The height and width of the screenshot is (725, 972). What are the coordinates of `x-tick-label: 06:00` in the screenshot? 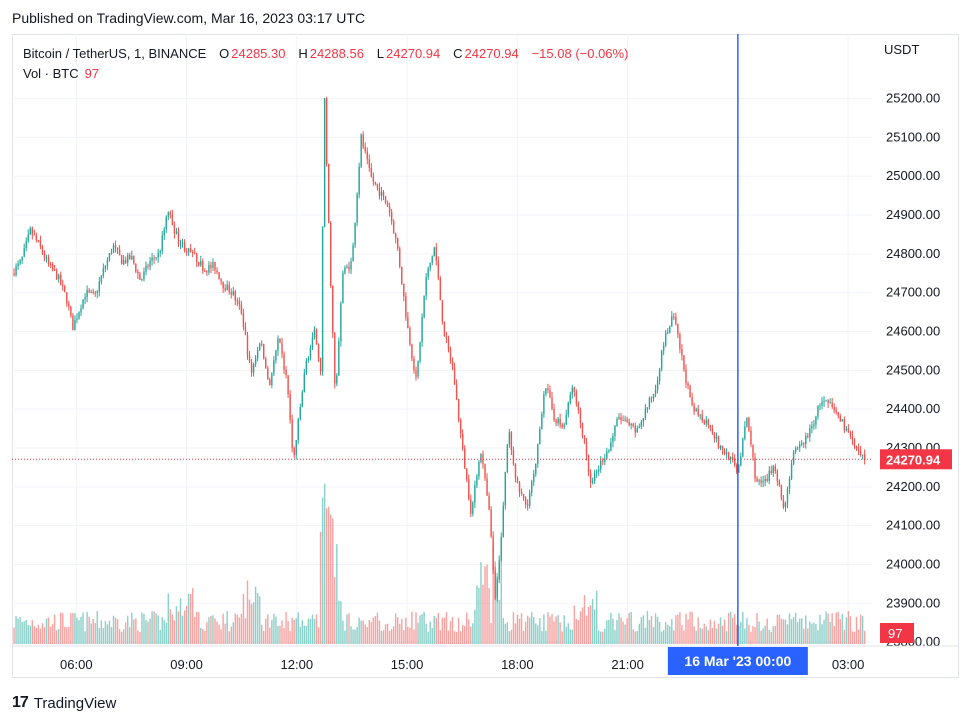 It's located at (76, 664).